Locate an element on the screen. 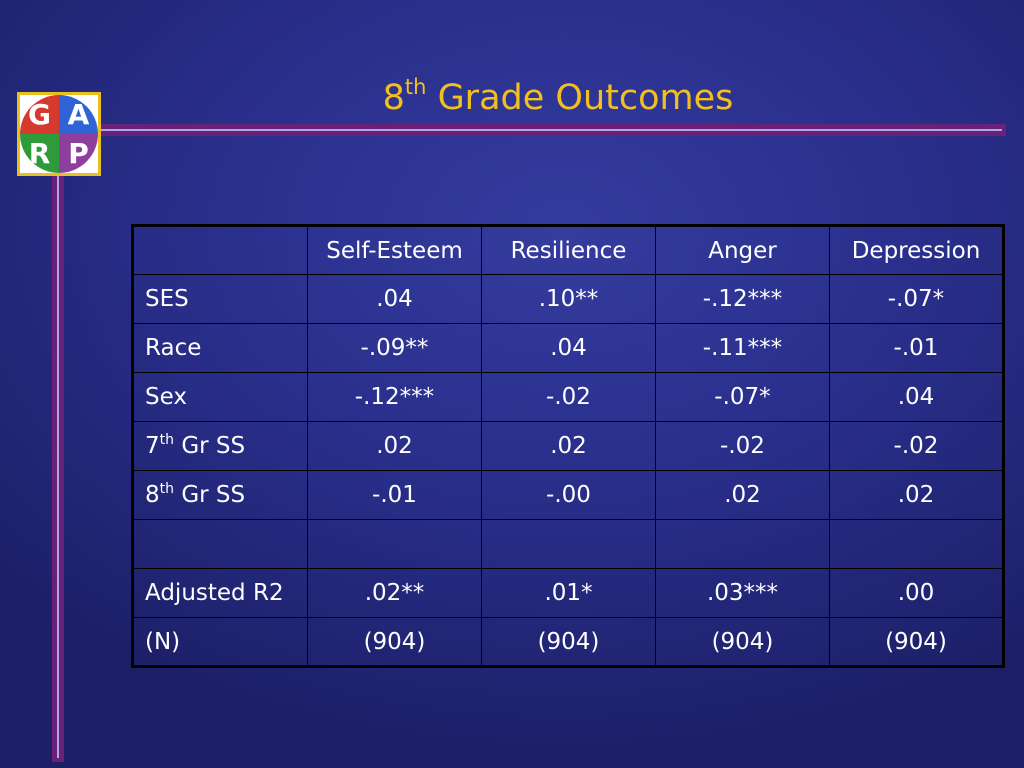  table-cell: .02** is located at coordinates (394, 593).